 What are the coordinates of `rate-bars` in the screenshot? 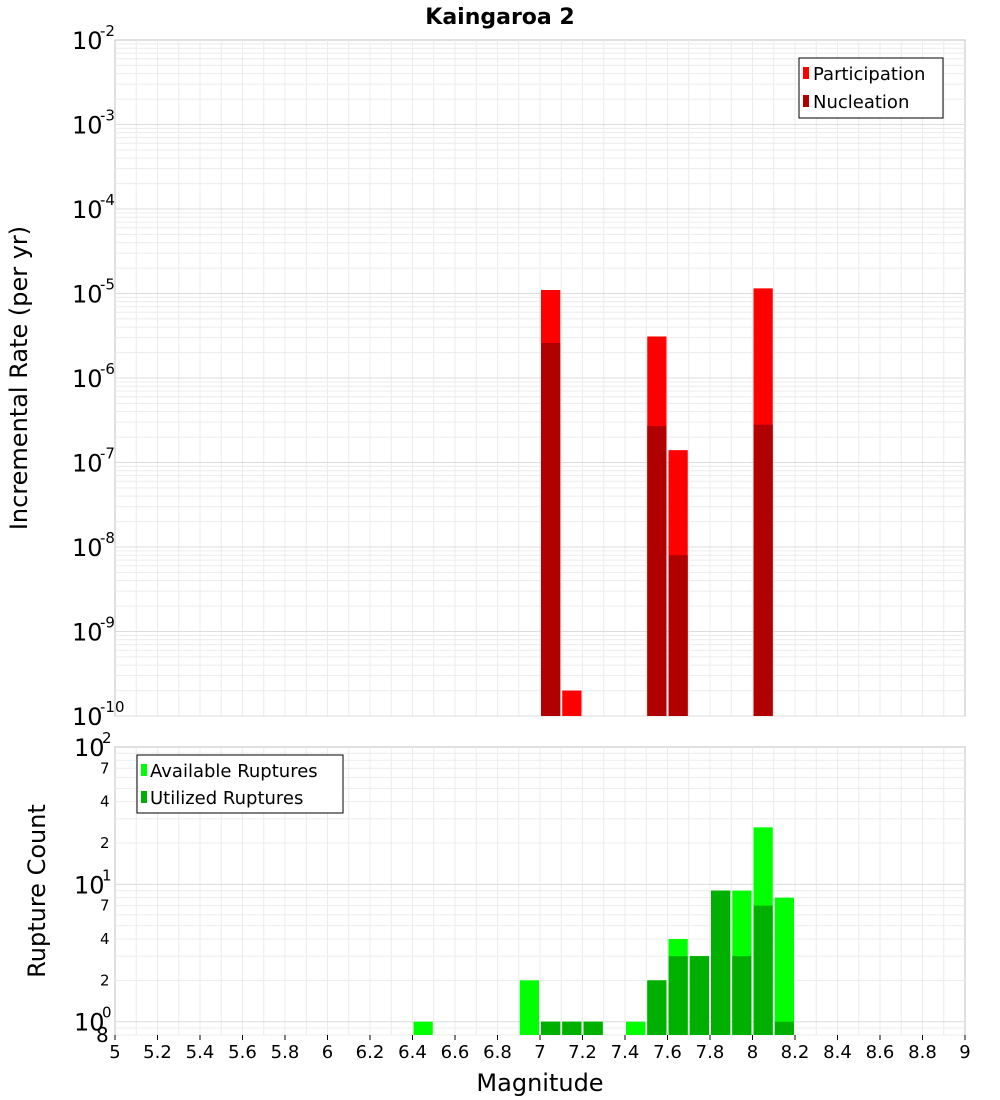 It's located at (657, 502).